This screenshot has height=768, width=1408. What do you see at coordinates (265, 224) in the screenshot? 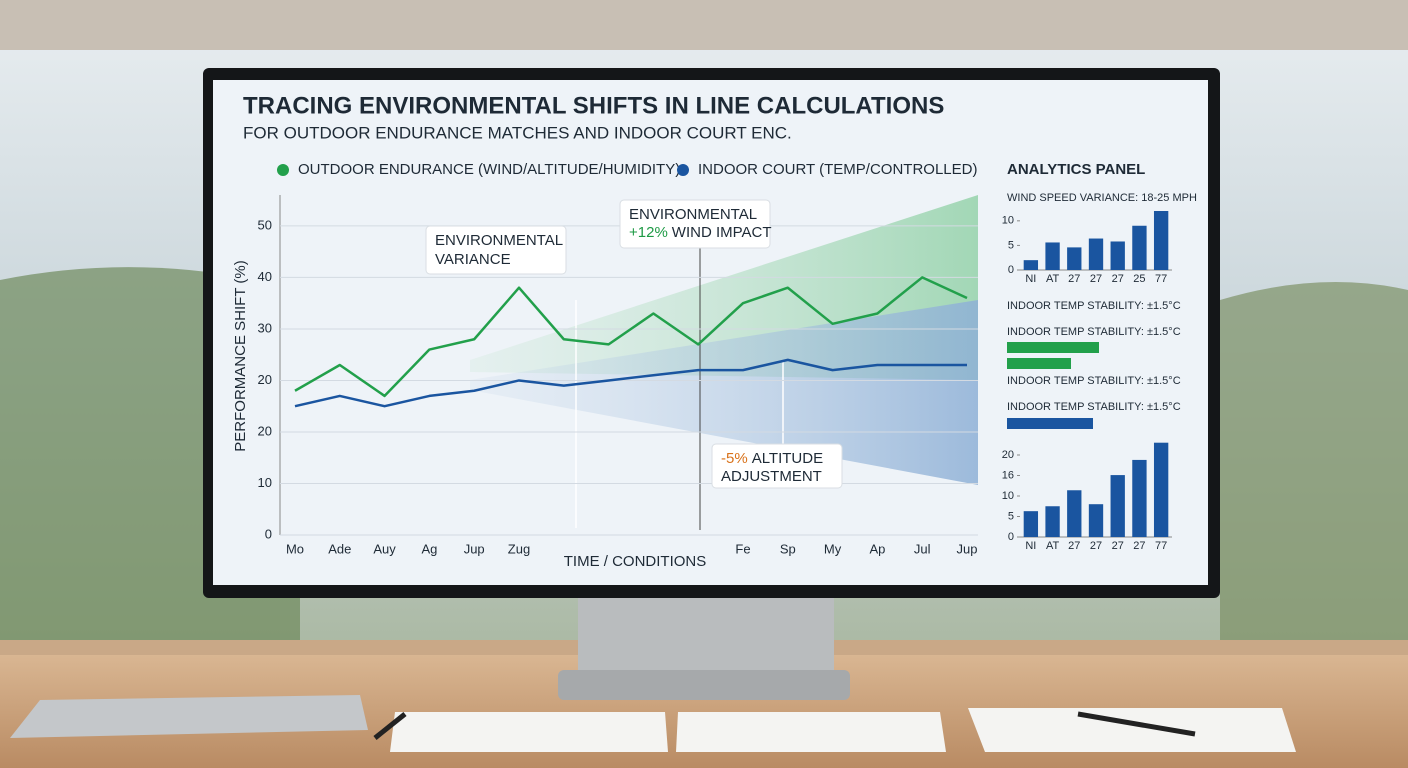
I see `y-tick-label: 50` at bounding box center [265, 224].